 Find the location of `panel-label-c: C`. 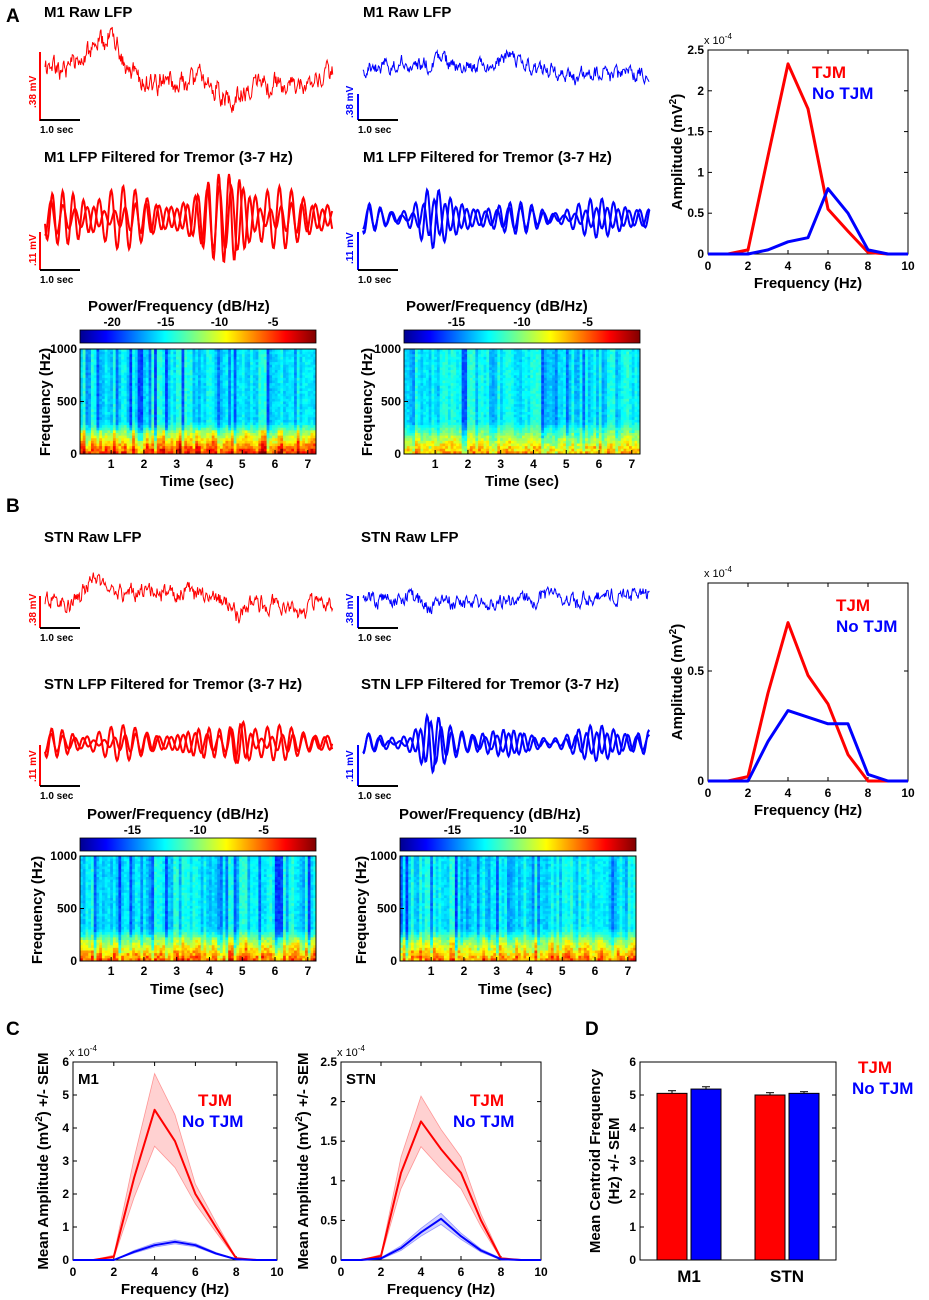

panel-label-c: C is located at coordinates (13, 1029).